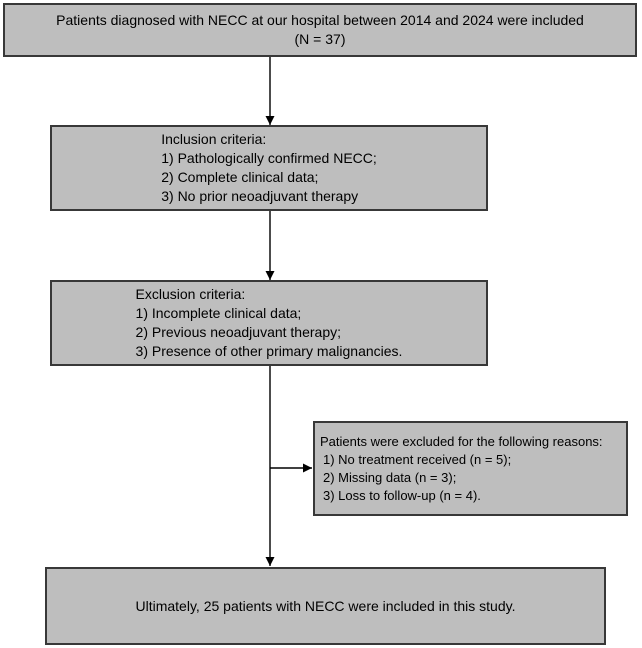 Image resolution: width=642 pixels, height=648 pixels. Describe the element at coordinates (218, 313) in the screenshot. I see `exclusion-item: 1) Incomplete clinical data;` at that location.